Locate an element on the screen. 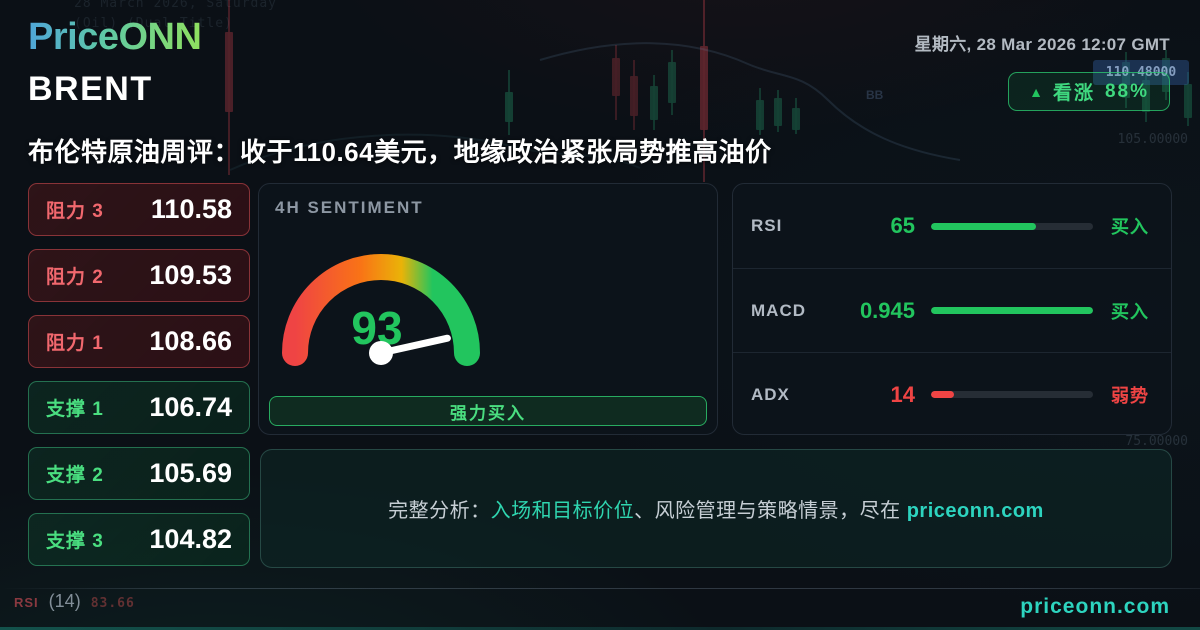 The height and width of the screenshot is (630, 1200). indicator-row-adx: ADX 14 弱势 is located at coordinates (952, 394).